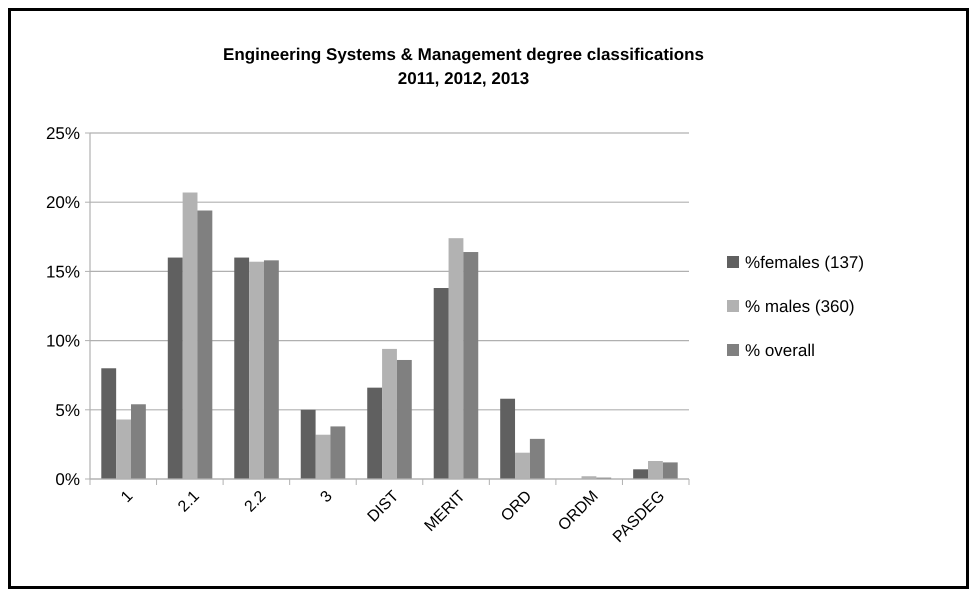 Image resolution: width=977 pixels, height=597 pixels. What do you see at coordinates (780, 350) in the screenshot?
I see `legend-label: % overall` at bounding box center [780, 350].